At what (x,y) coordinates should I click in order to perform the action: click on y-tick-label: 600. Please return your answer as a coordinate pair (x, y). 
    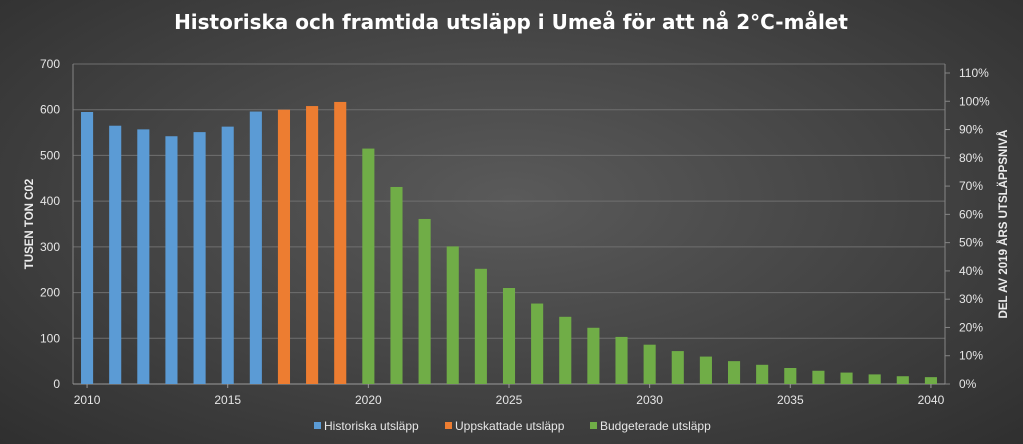
    Looking at the image, I should click on (50, 110).